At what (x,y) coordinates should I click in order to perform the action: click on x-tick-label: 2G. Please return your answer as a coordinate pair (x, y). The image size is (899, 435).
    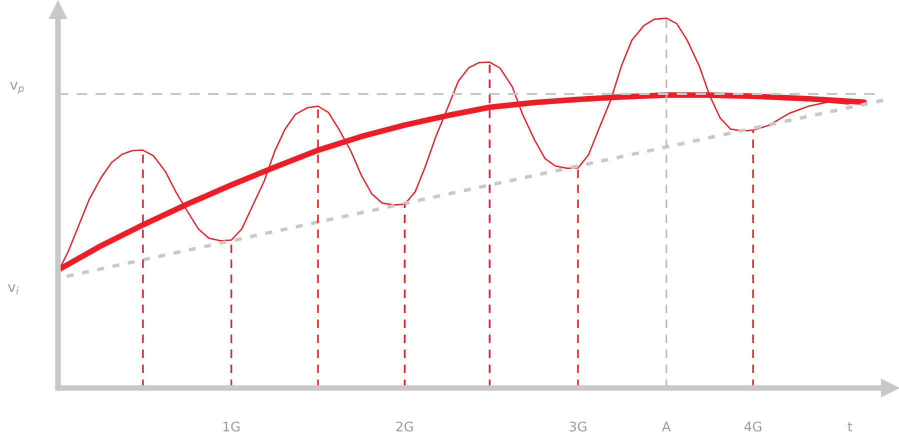
    Looking at the image, I should click on (404, 427).